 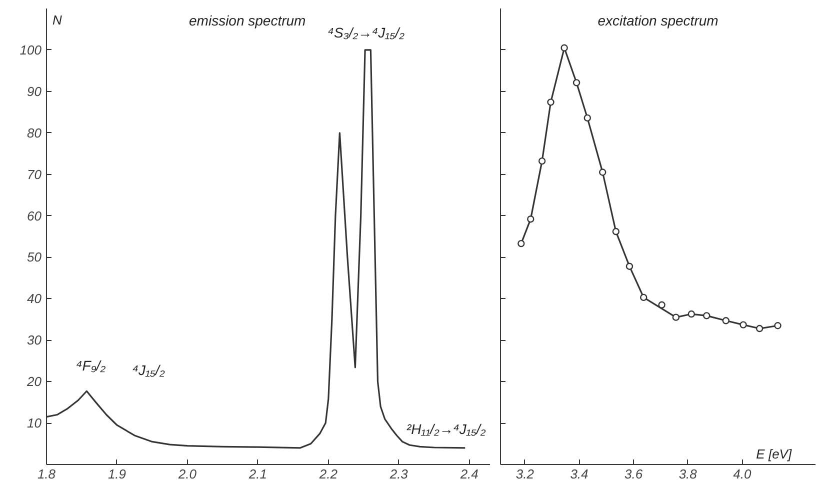 I want to click on x-tick-label: 4.0, so click(x=742, y=474).